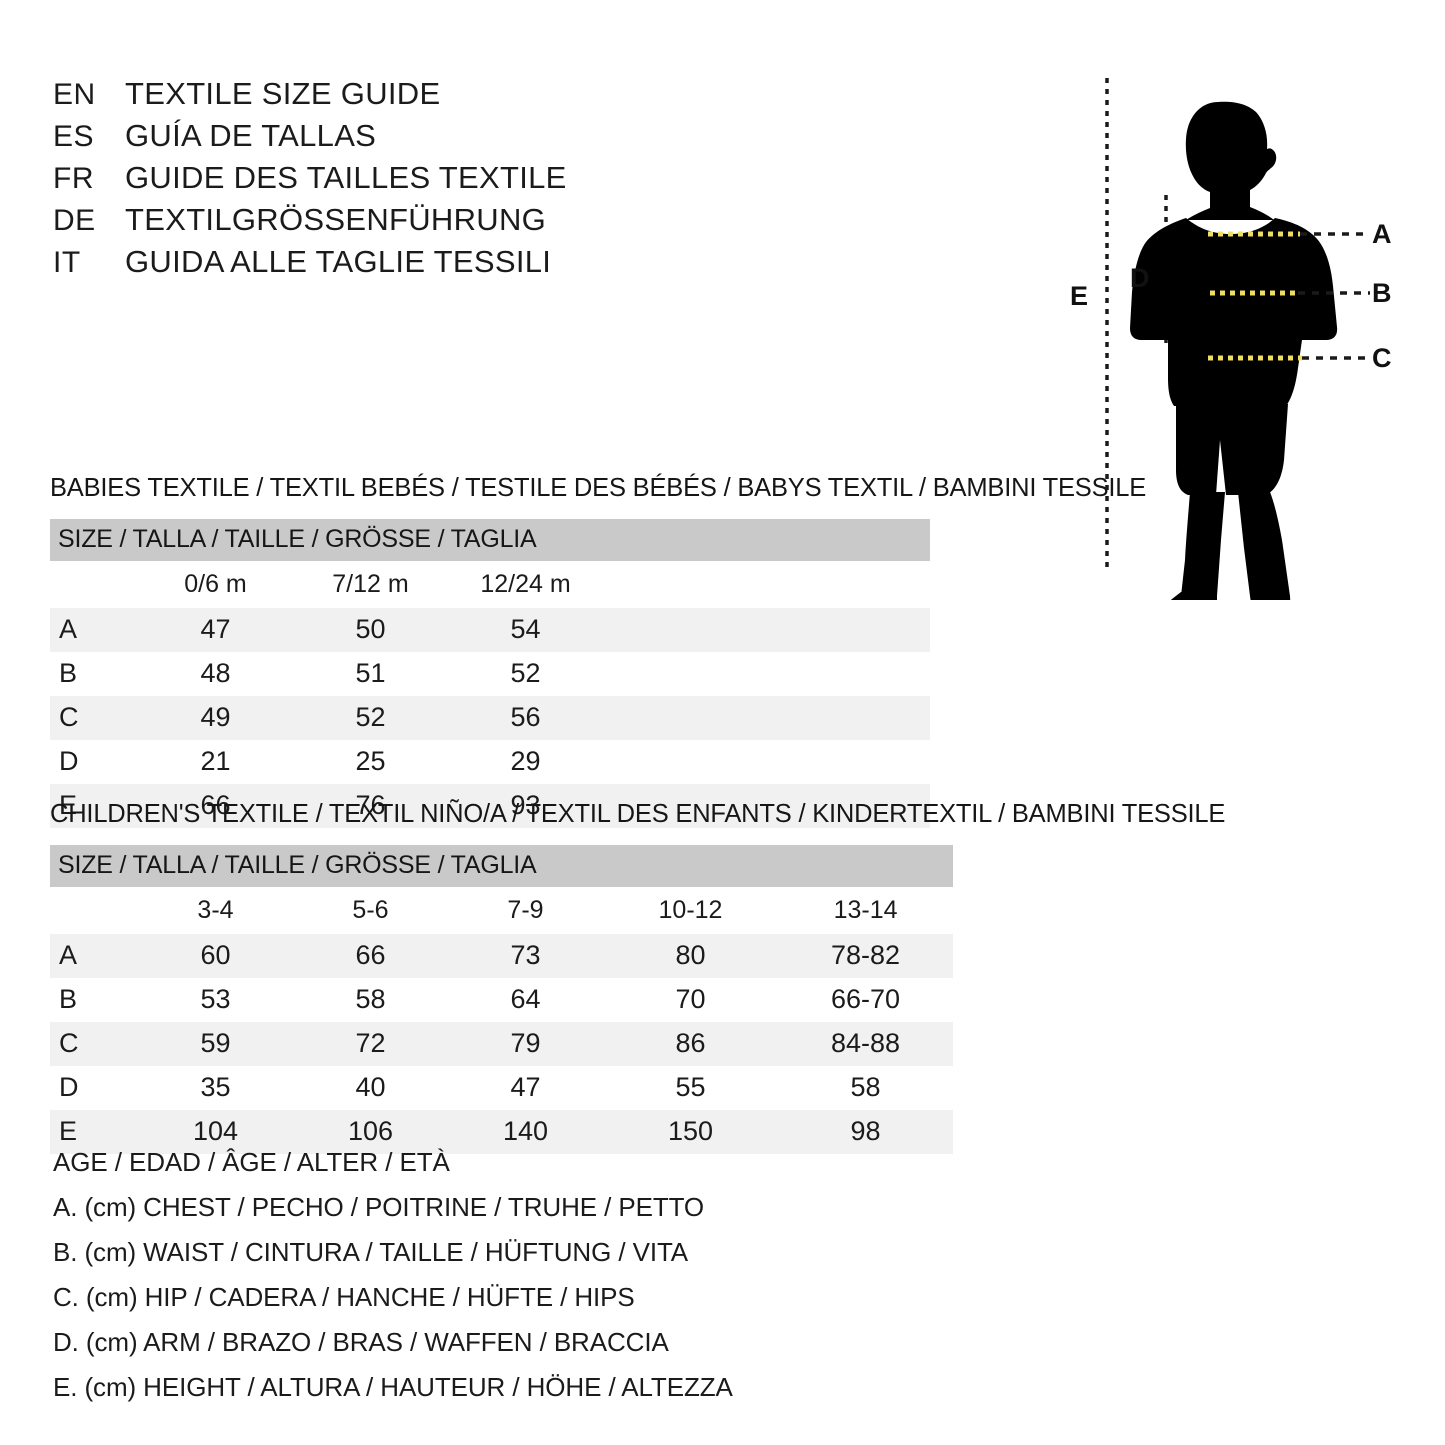 This screenshot has width=1445, height=1445. What do you see at coordinates (370, 956) in the screenshot?
I see `children-cell-a-1: 66` at bounding box center [370, 956].